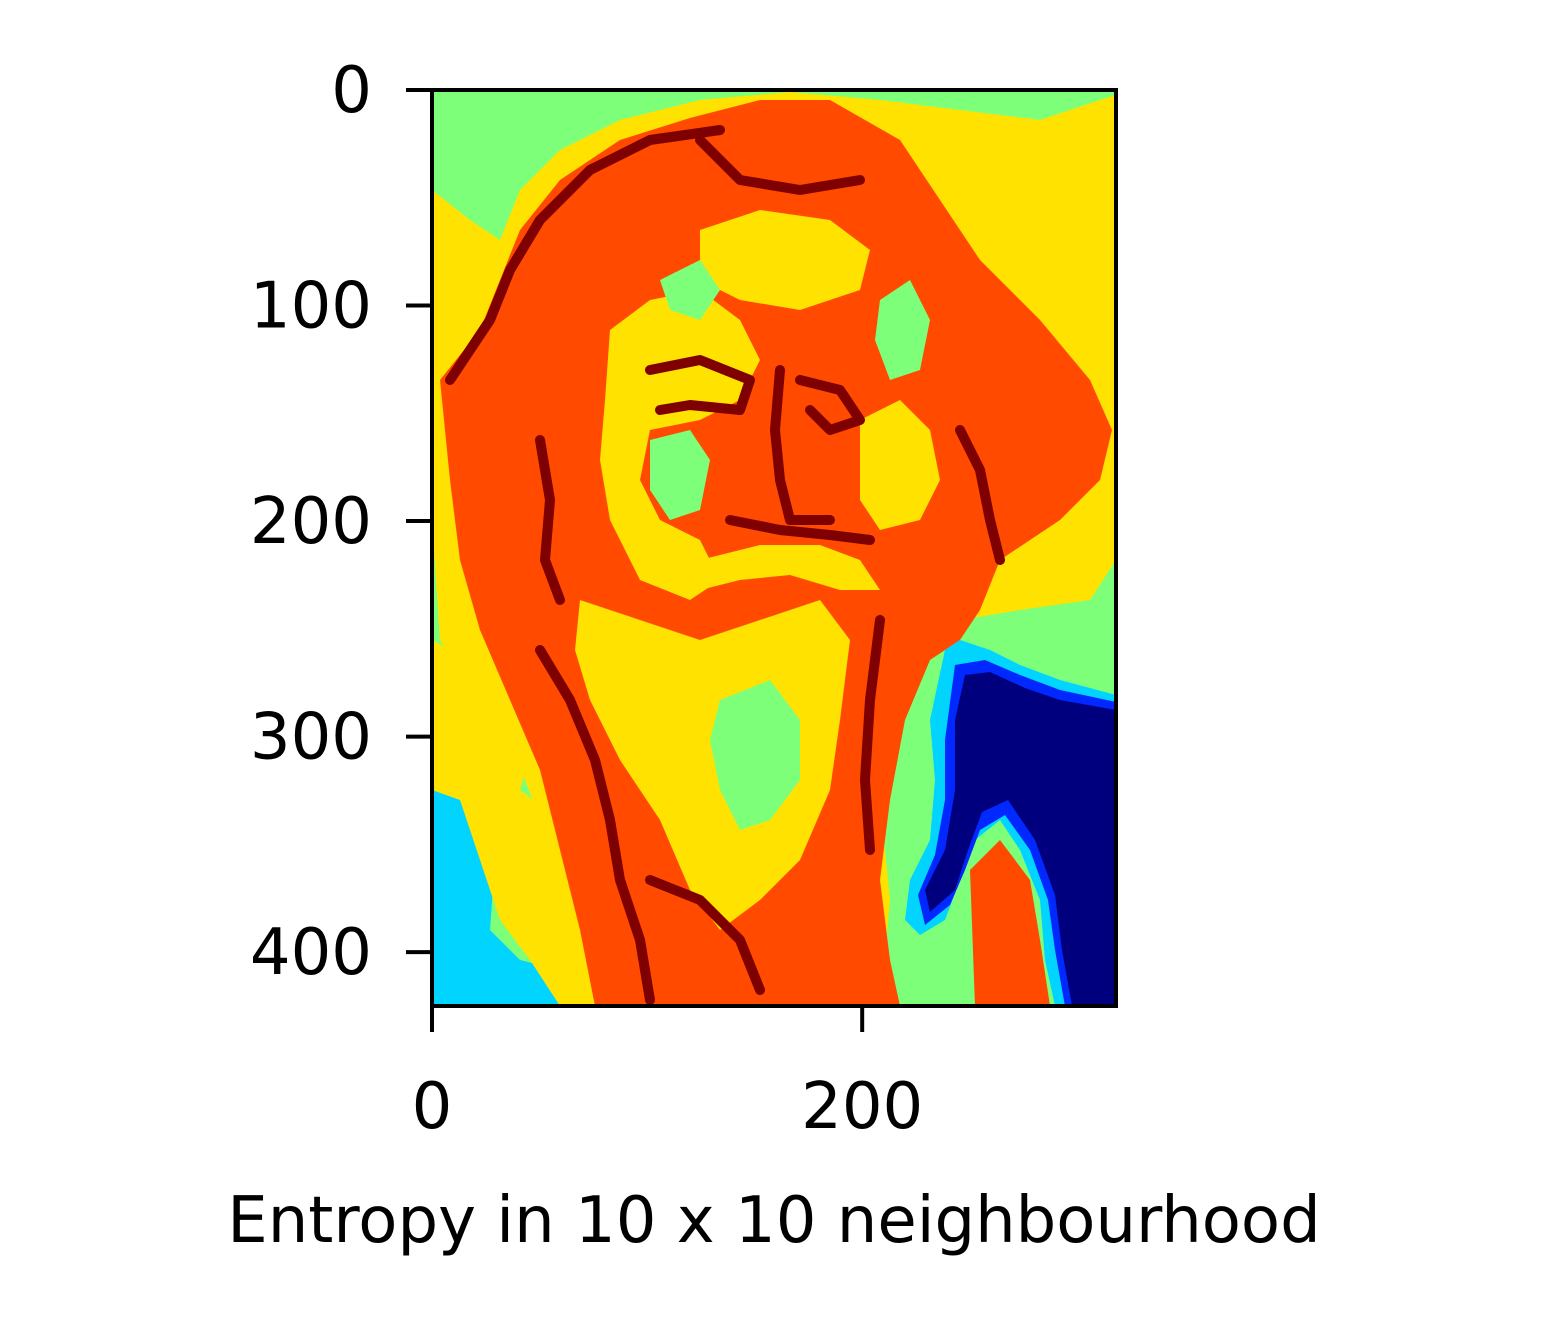 This screenshot has width=1548, height=1322. I want to click on yellow-mouth-band, so click(790, 567).